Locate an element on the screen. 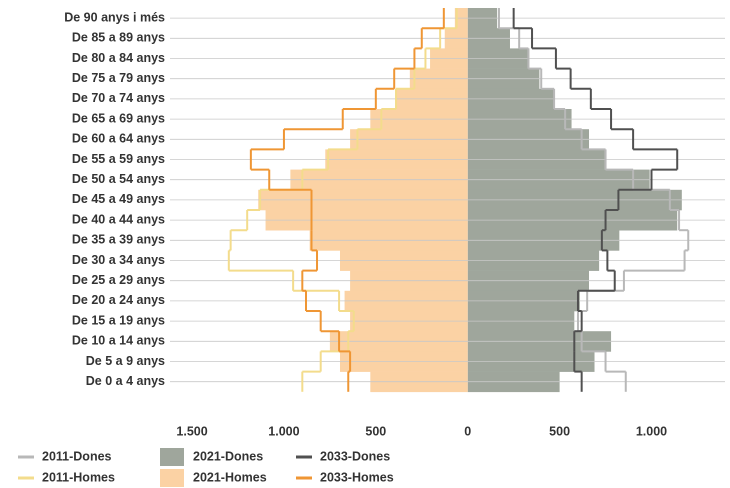  y-tick-label: De 70 a 74 anys is located at coordinates (118, 98).